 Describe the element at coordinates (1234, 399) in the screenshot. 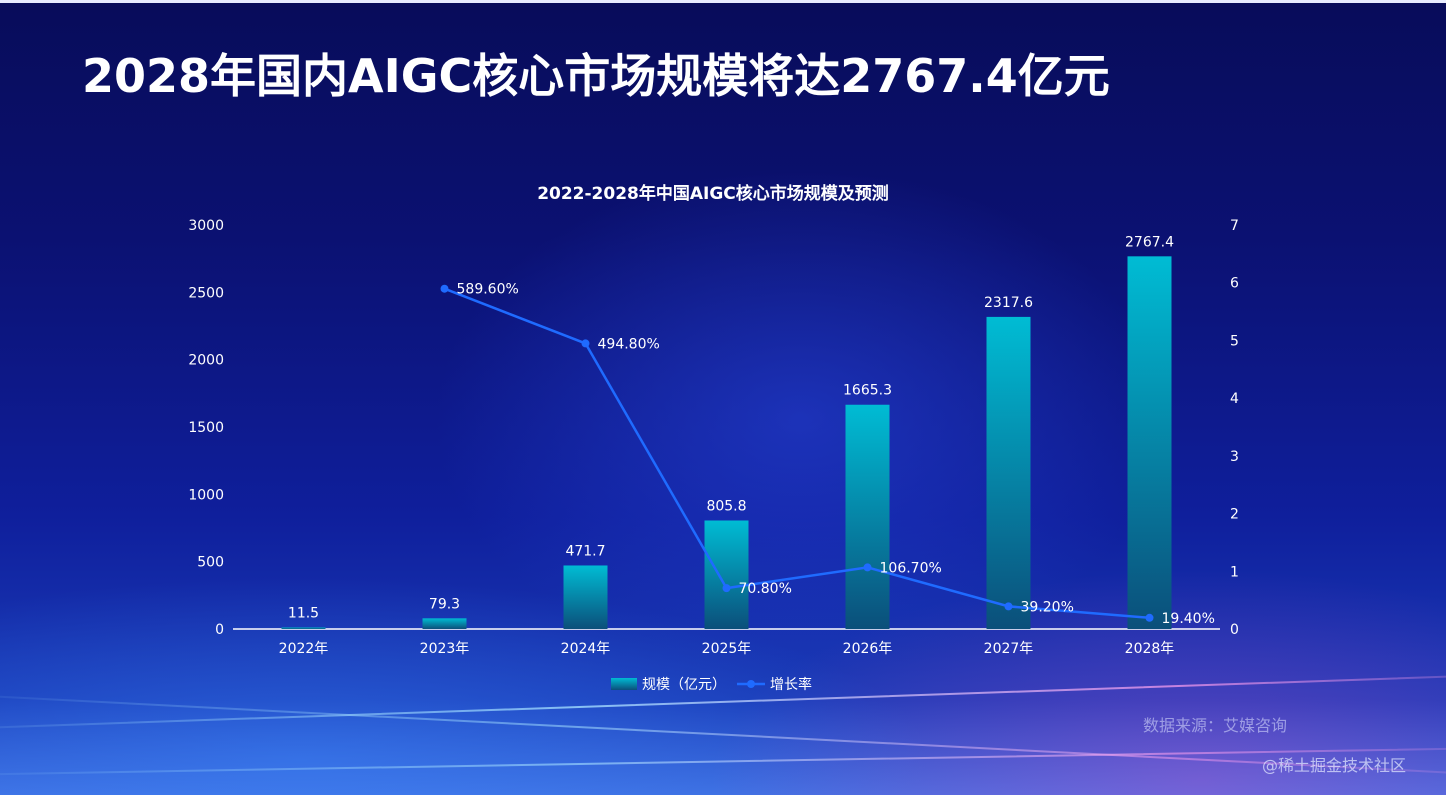

I see `y-right-tick-label: 4` at that location.